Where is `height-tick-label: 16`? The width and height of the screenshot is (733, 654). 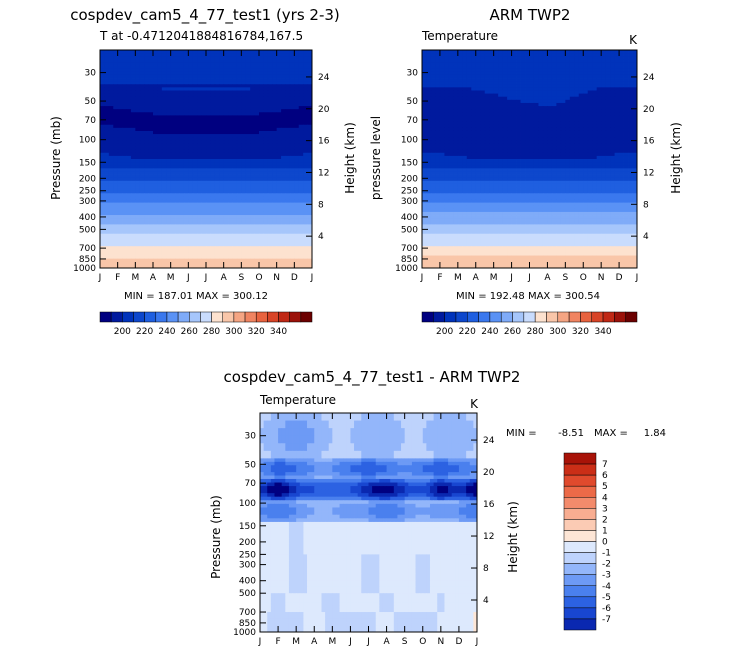
height-tick-label: 16 is located at coordinates (324, 142).